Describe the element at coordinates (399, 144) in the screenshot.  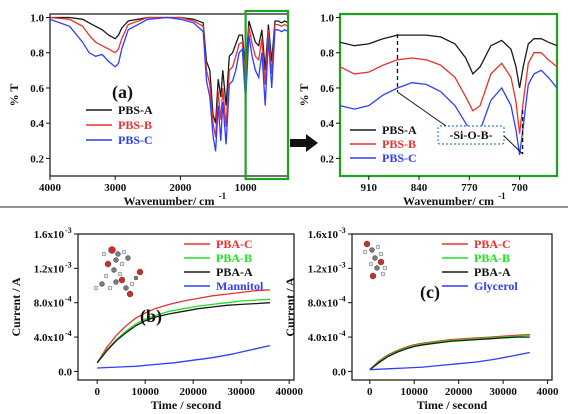
I see `legend-label-pbs-b: PBS-B` at that location.